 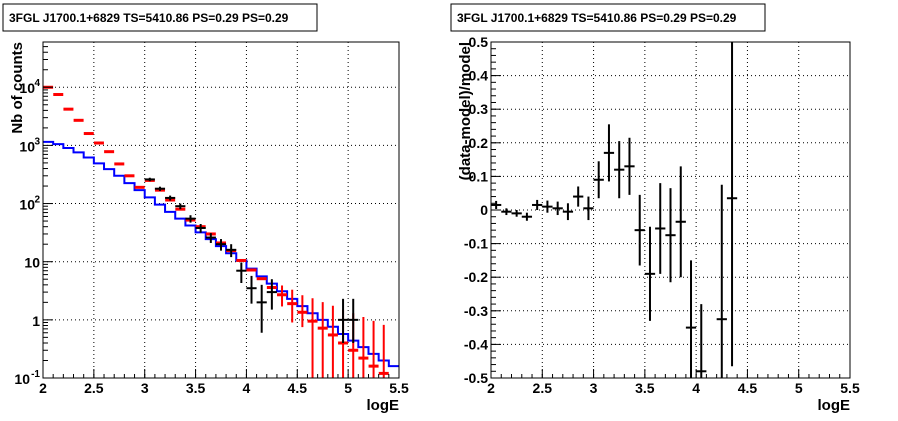 I want to click on right-y-tick-label: 0.5, so click(x=479, y=42).